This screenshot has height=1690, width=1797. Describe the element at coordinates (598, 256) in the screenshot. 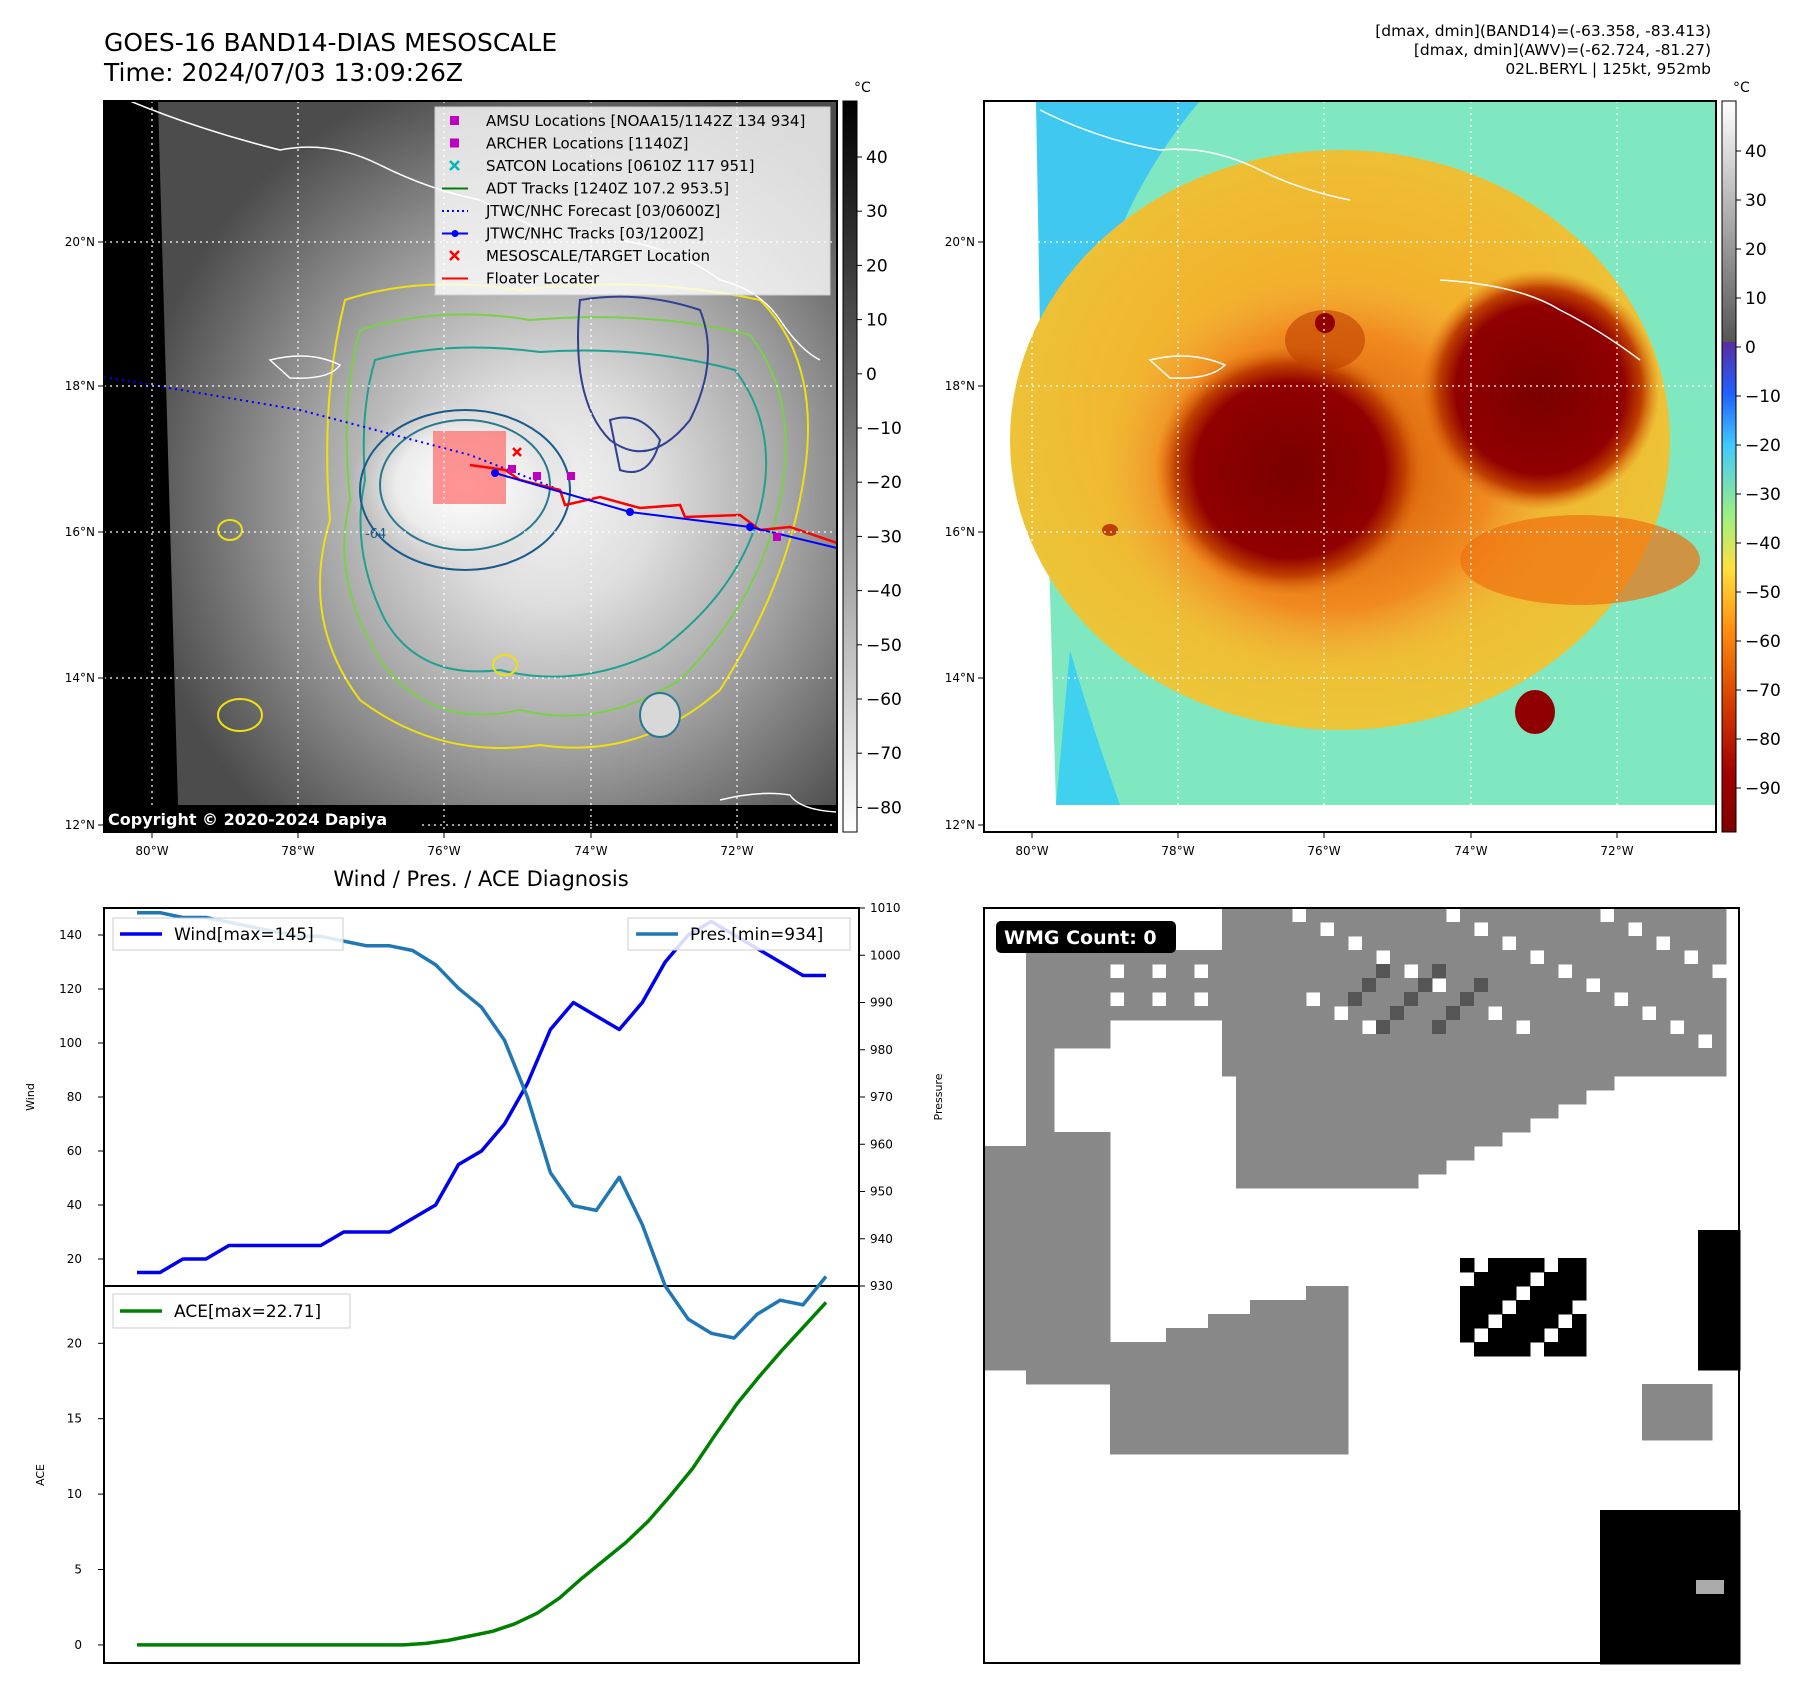

I see `legend-item-label: MESOSCALE/TARGET Location` at that location.